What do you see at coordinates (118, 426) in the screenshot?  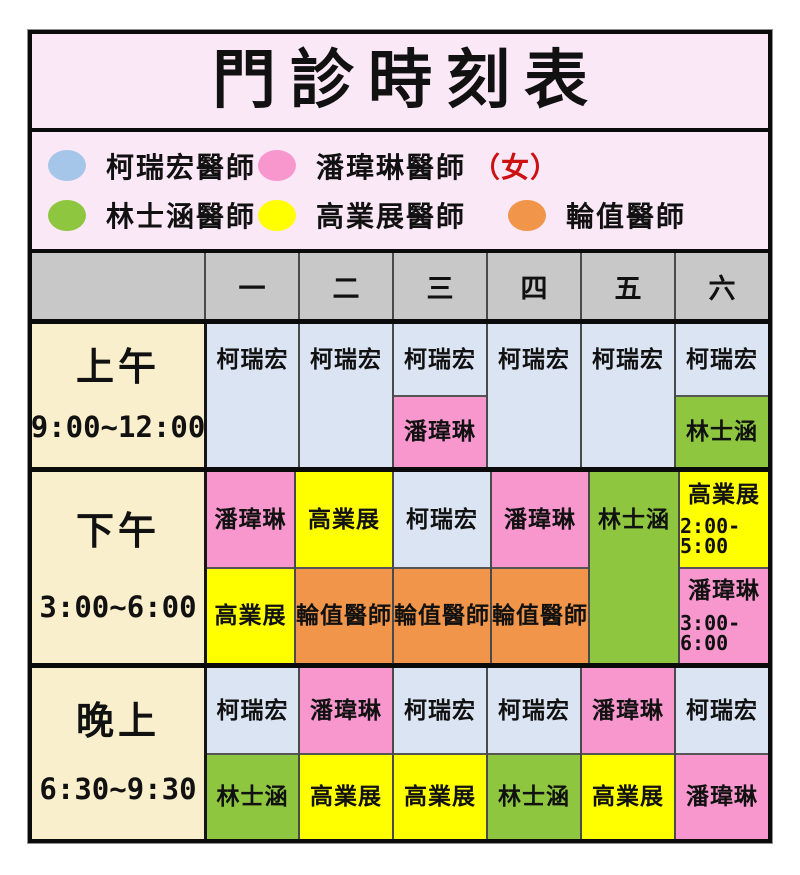 I see `period-time: 9:00~12:00` at bounding box center [118, 426].